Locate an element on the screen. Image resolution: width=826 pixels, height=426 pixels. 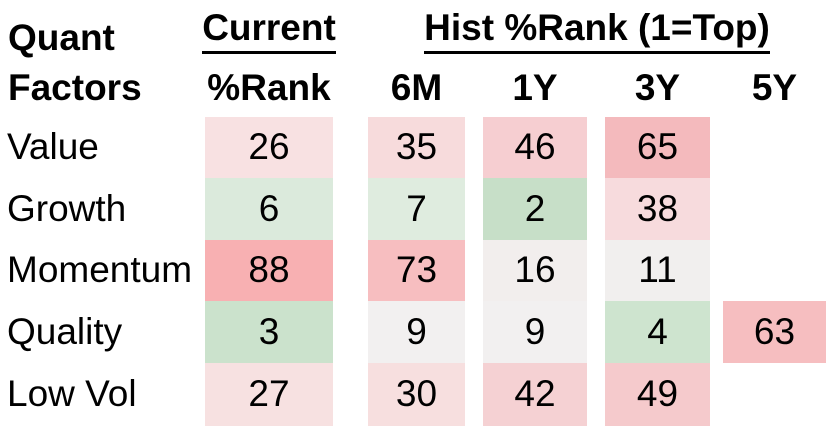
col-header-6m: 6M is located at coordinates (416, 88).